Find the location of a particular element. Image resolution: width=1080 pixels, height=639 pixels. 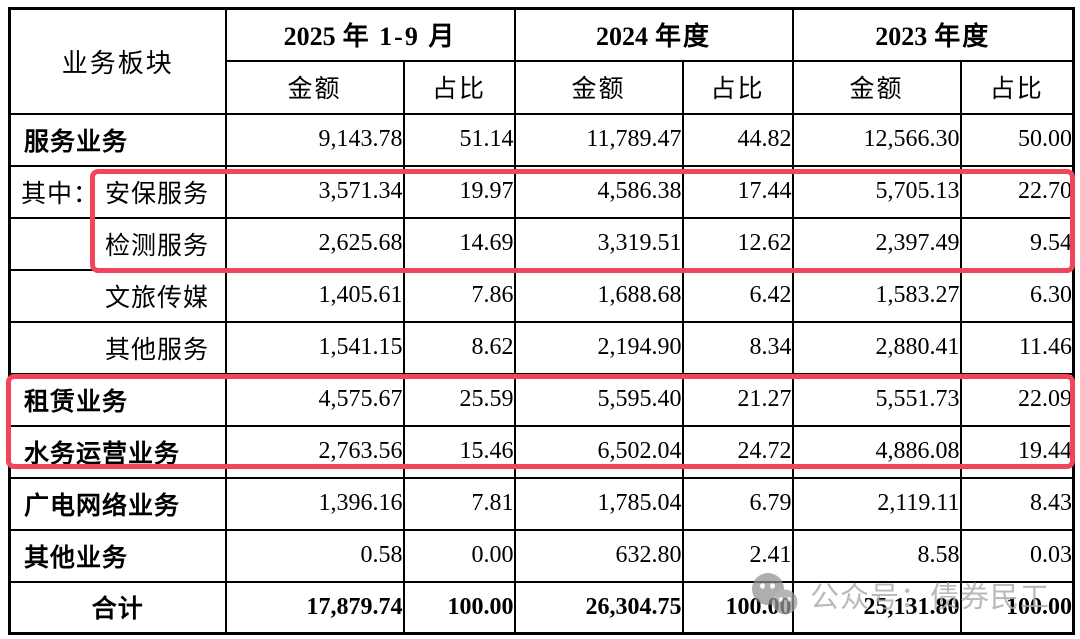

cell-share: 22.70 is located at coordinates (1017, 191).